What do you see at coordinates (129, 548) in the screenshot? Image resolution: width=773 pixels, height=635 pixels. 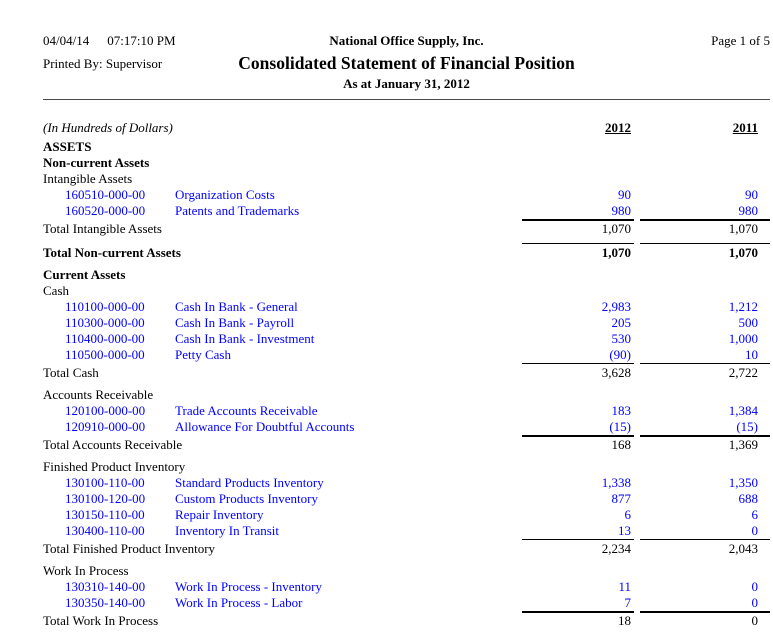 I see `total-label: Total Finished Product Inventory` at bounding box center [129, 548].